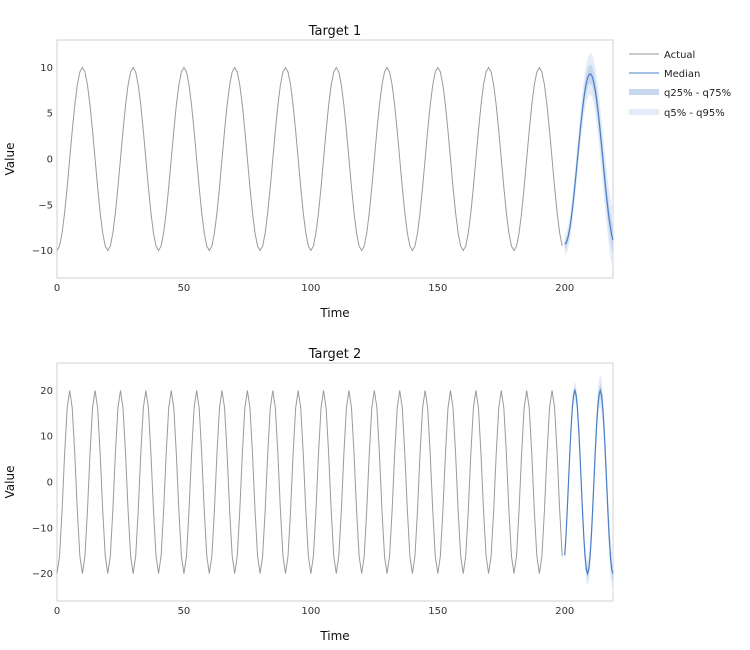 Image resolution: width=750 pixels, height=650 pixels. What do you see at coordinates (682, 74) in the screenshot?
I see `legend-median-label: Median` at bounding box center [682, 74].